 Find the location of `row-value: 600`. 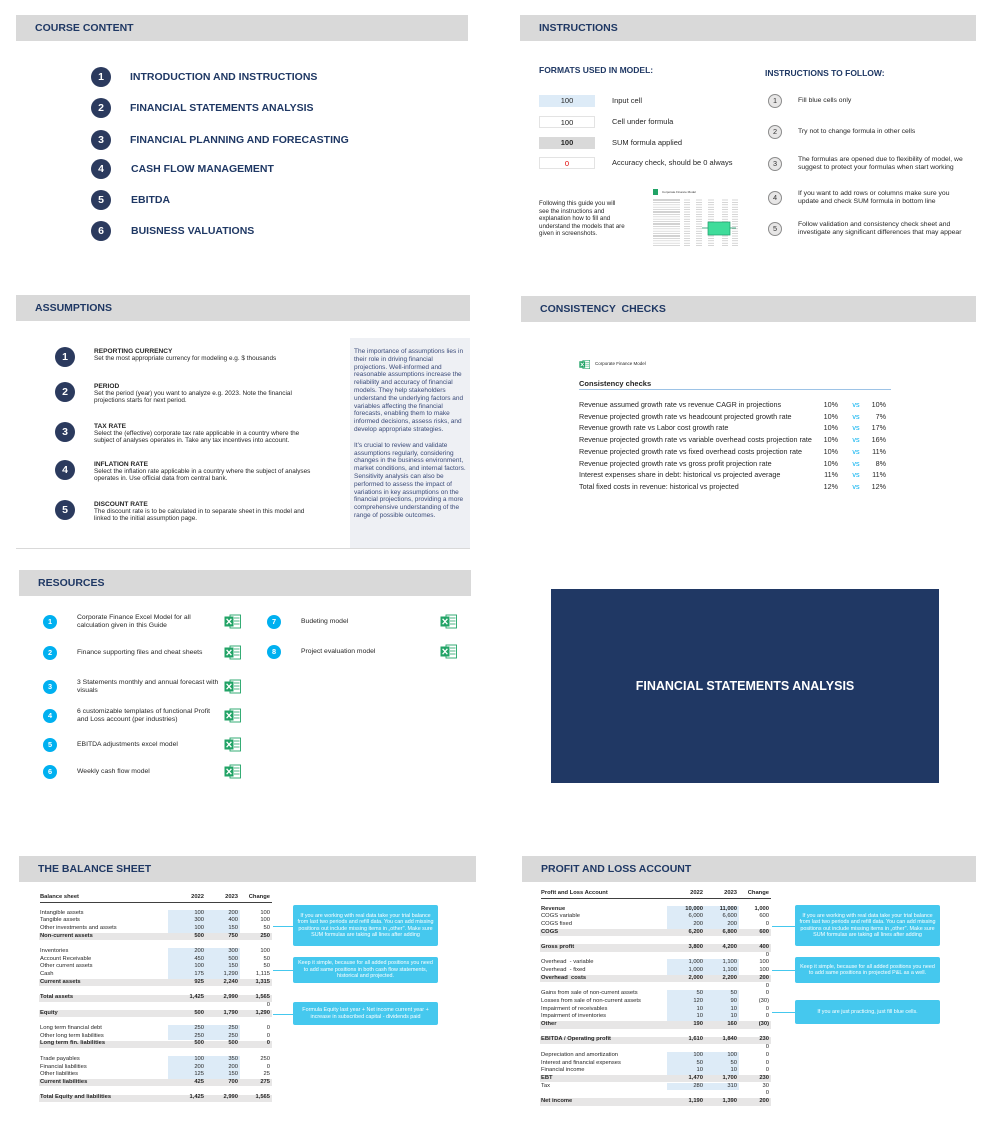

row-value: 600 is located at coordinates (764, 931).